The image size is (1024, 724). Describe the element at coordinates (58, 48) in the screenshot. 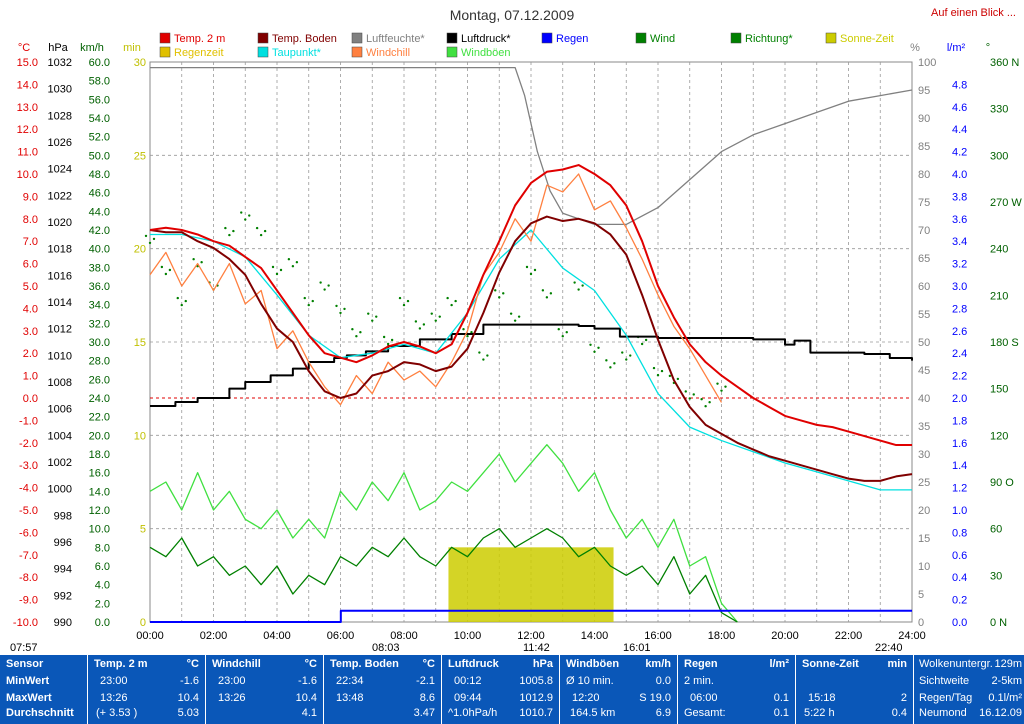

I see `pressure-unit: hPa` at that location.